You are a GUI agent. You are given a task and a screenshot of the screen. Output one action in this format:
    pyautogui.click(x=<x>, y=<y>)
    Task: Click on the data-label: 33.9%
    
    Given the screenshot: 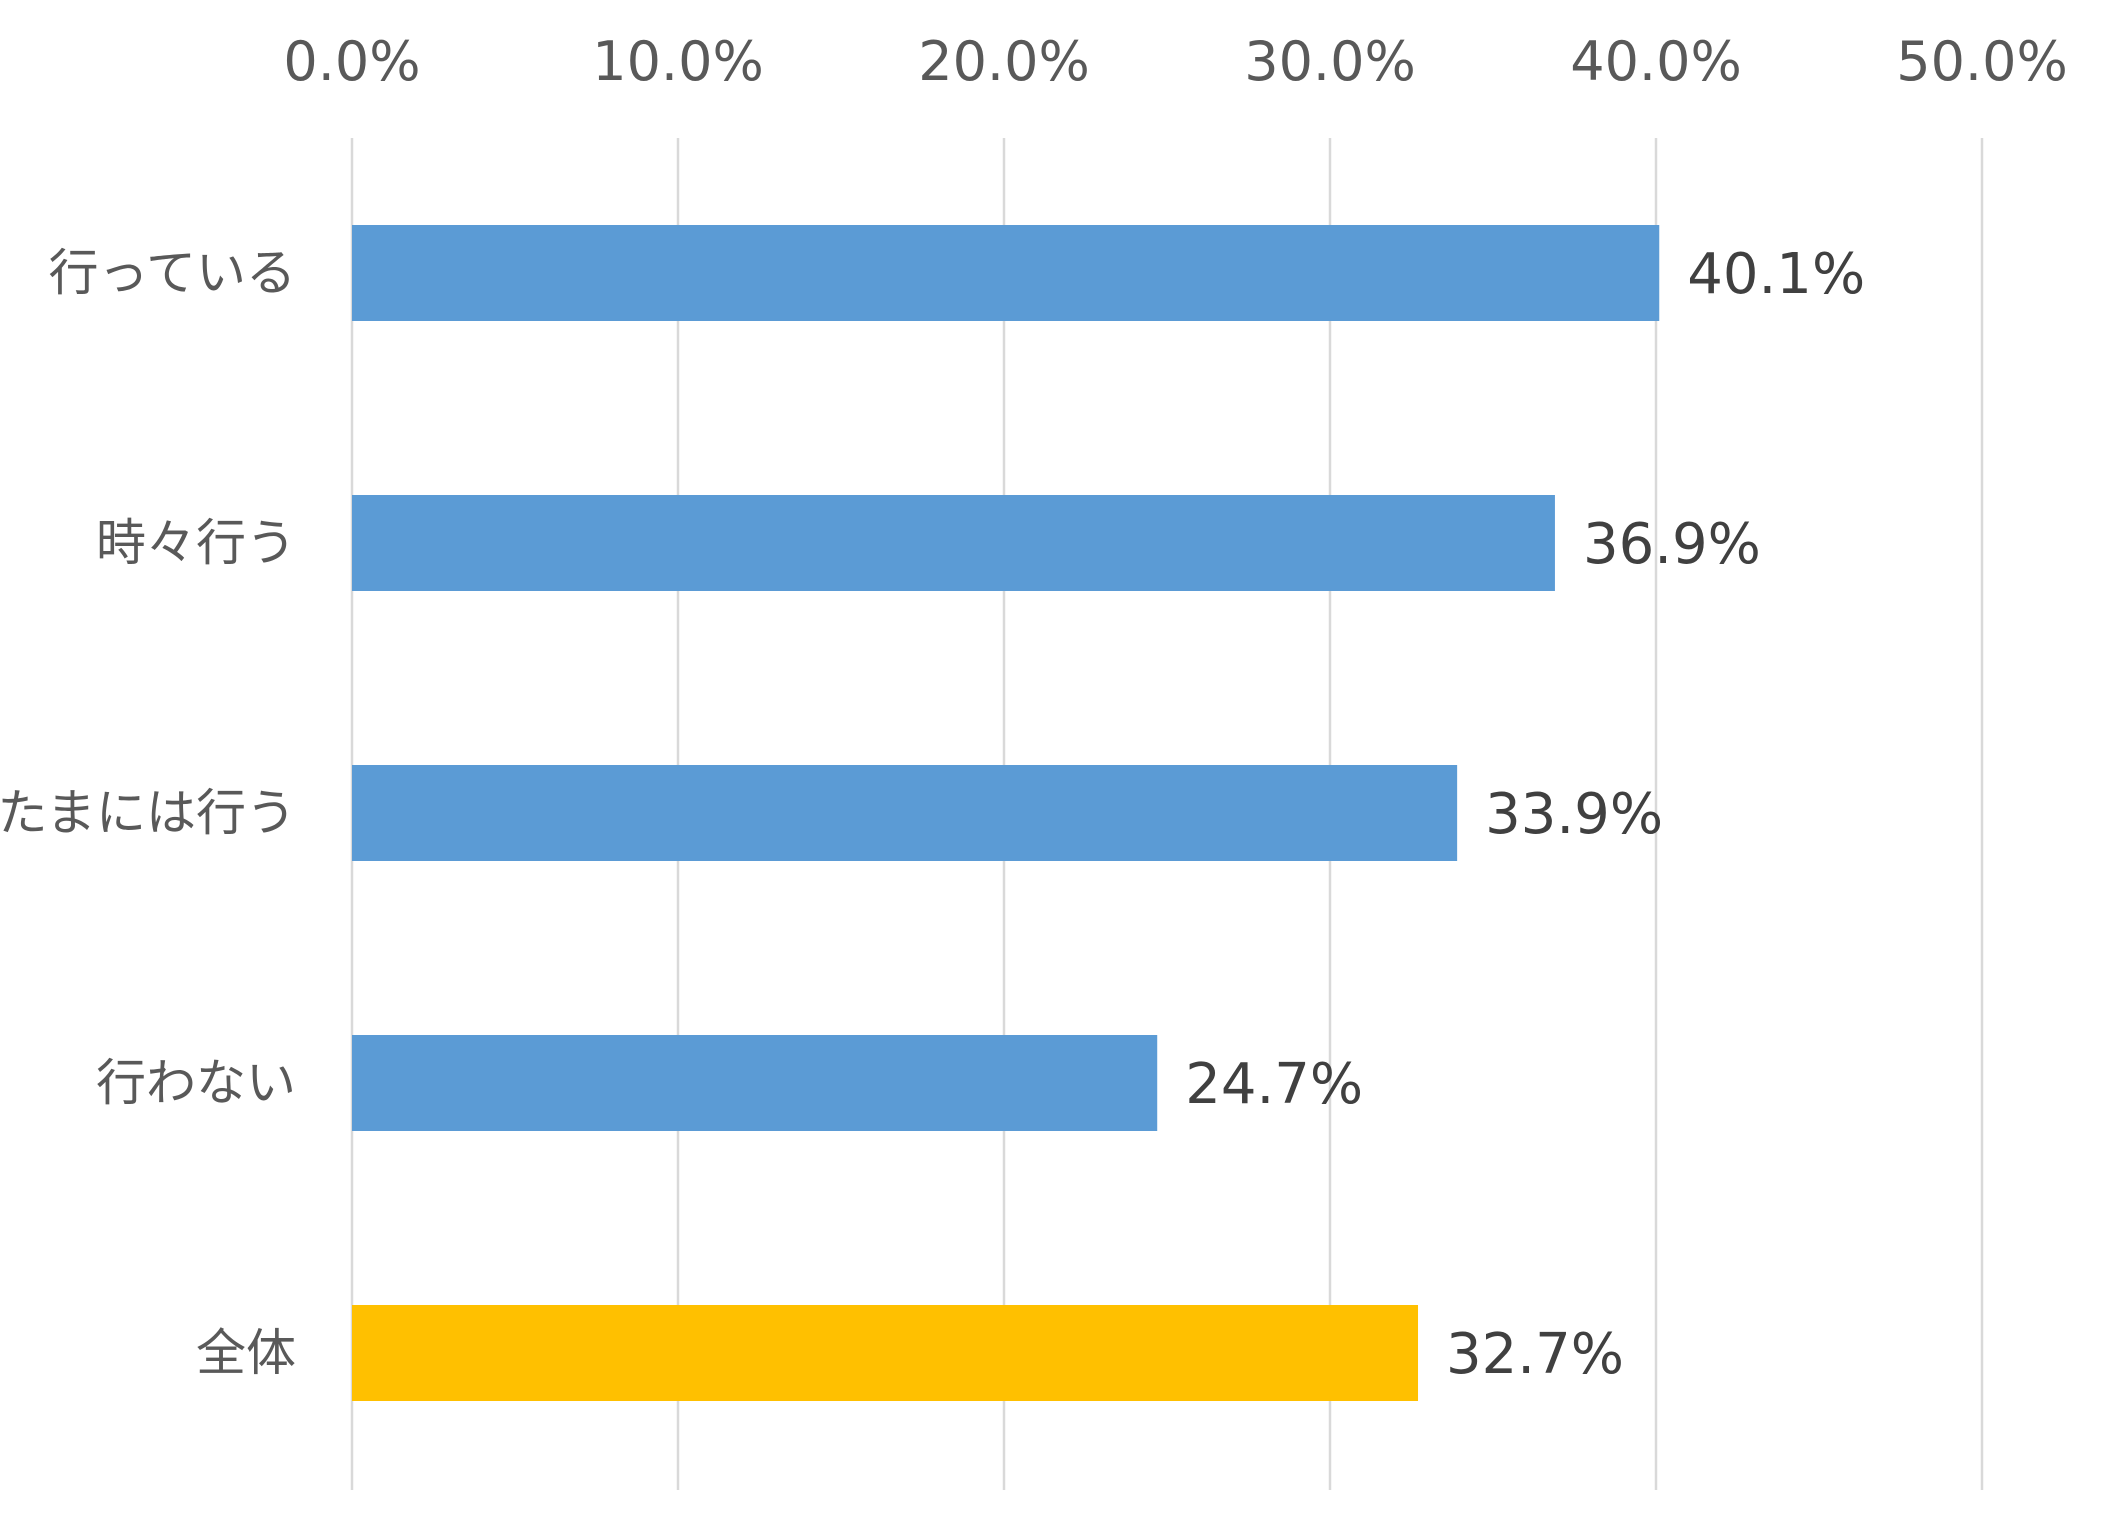 What is the action you would take?
    pyautogui.click(x=1574, y=814)
    